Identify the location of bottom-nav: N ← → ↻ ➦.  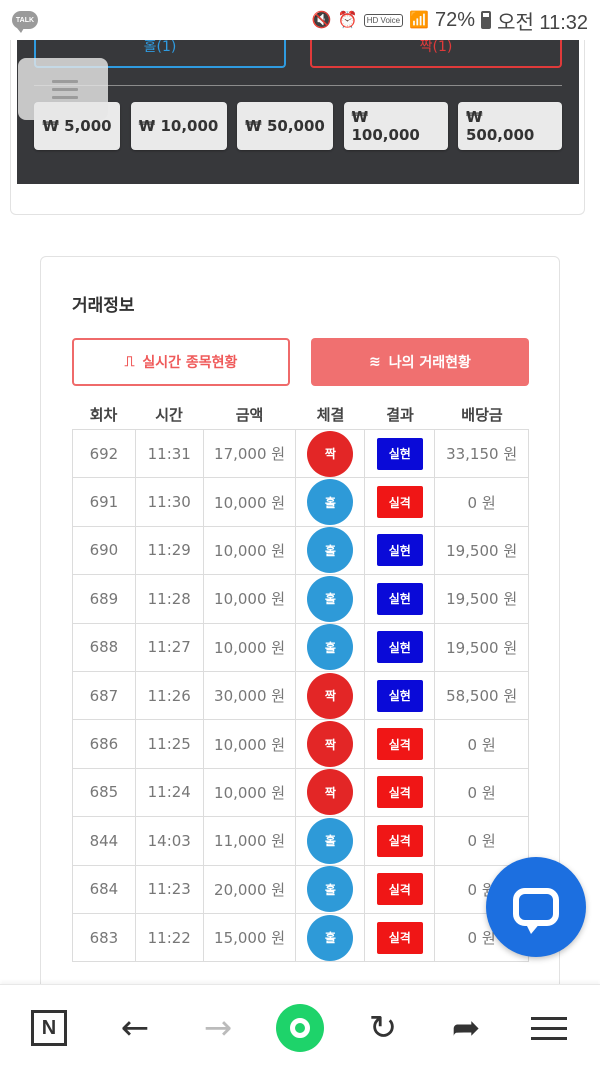
(300, 1025).